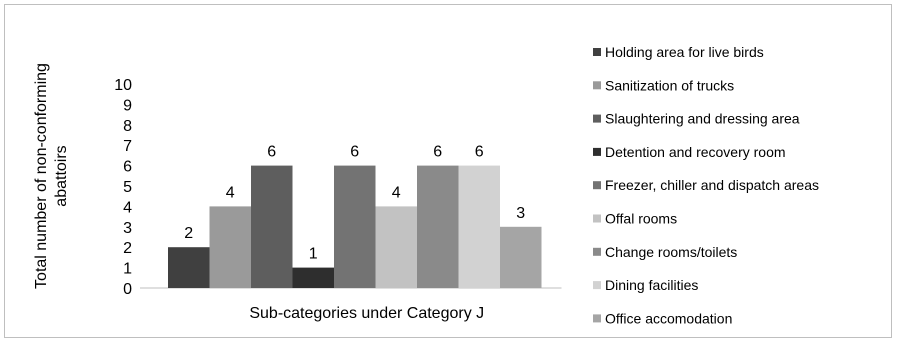 The image size is (897, 342). What do you see at coordinates (669, 85) in the screenshot?
I see `legend-label: Sanitization of trucks` at bounding box center [669, 85].